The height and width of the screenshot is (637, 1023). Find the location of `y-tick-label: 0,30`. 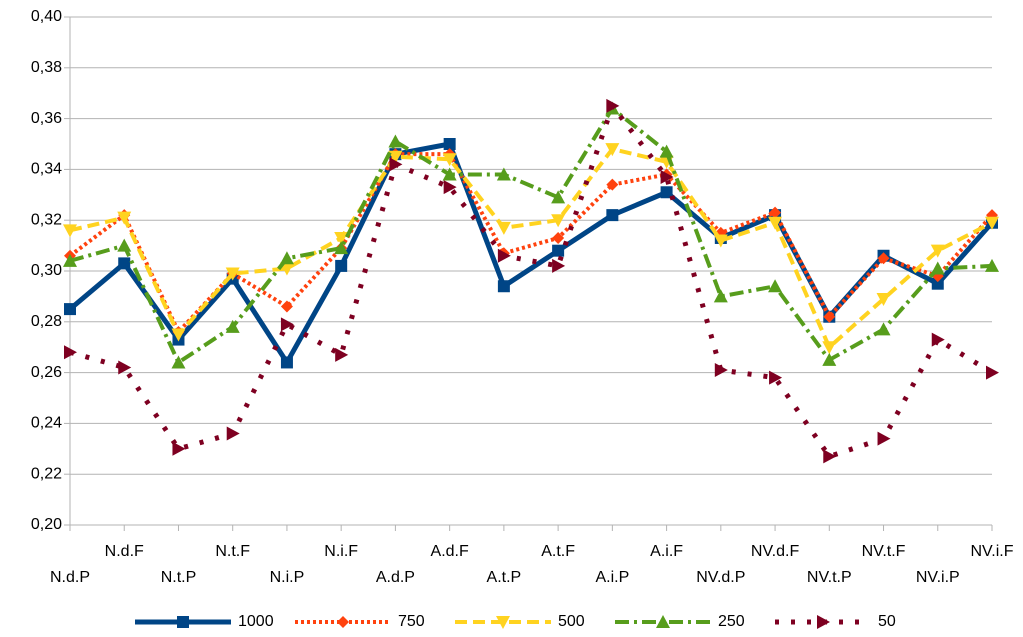

y-tick-label: 0,30 is located at coordinates (46, 270).